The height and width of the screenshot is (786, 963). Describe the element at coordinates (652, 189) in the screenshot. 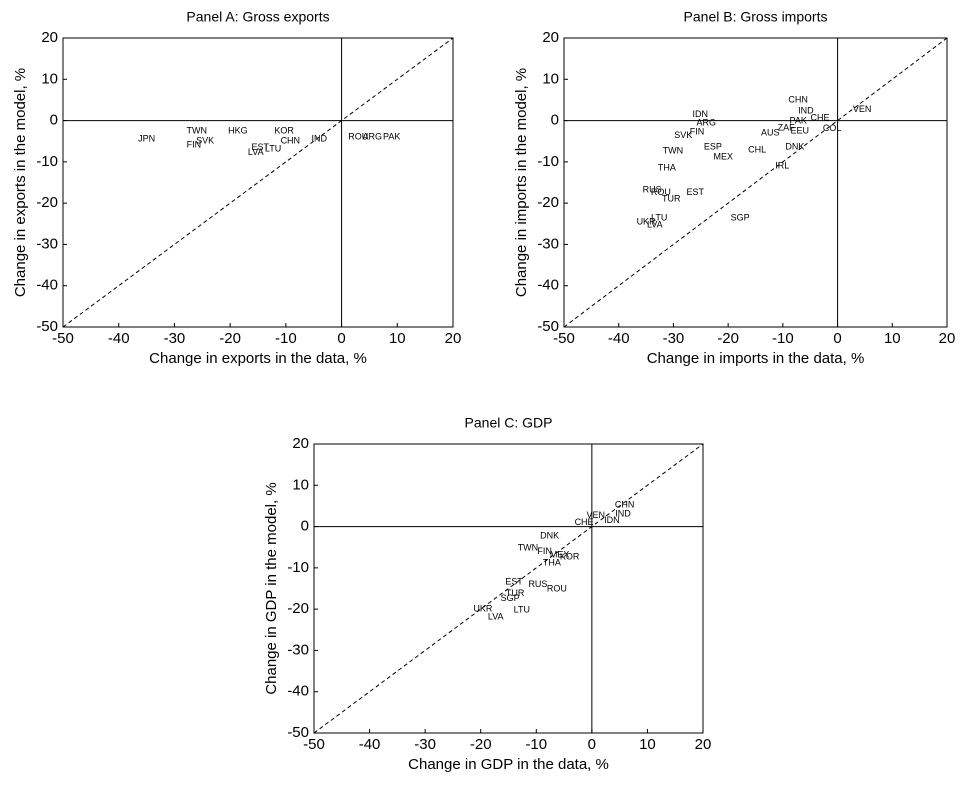

I see `point-label: RUS` at that location.